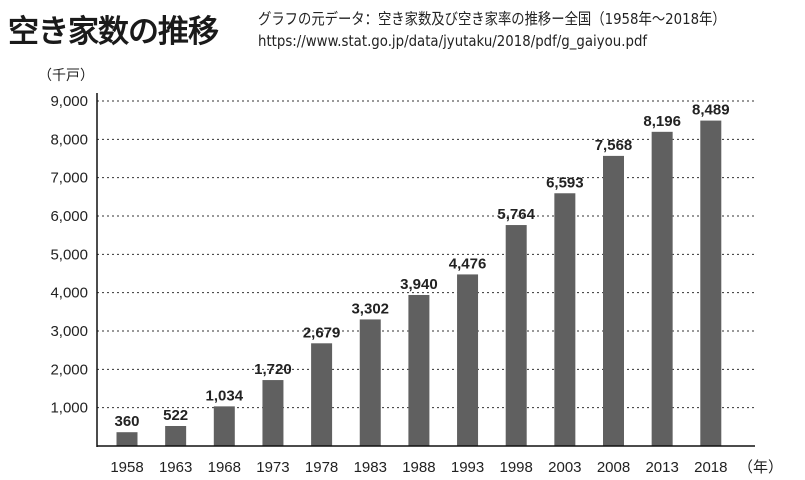  Describe the element at coordinates (711, 110) in the screenshot. I see `data-label: 8,489` at that location.